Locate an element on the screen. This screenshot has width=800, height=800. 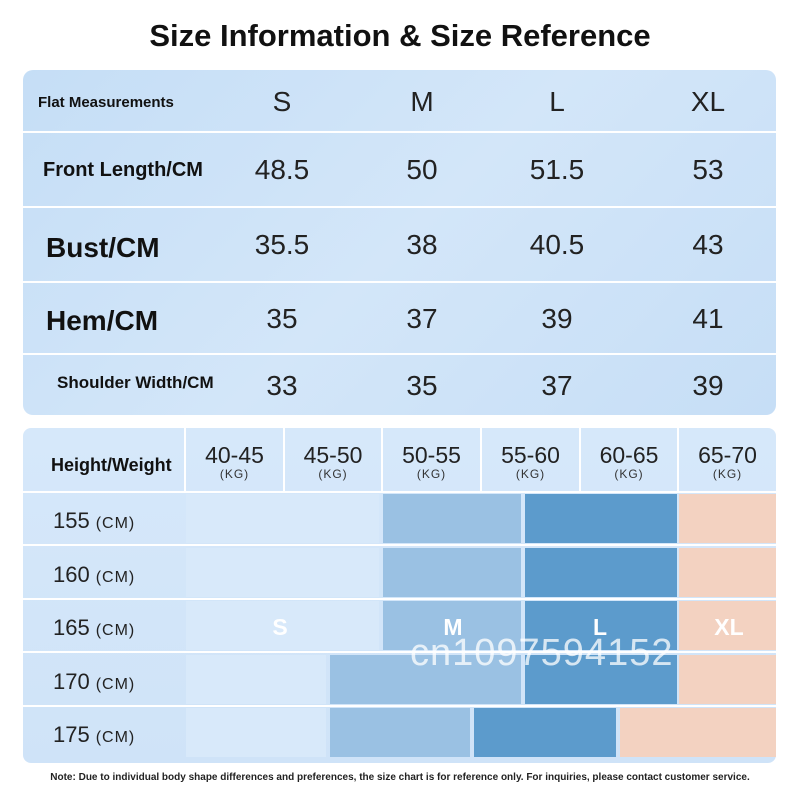
height-label-175: 175 (CM) is located at coordinates (94, 735).